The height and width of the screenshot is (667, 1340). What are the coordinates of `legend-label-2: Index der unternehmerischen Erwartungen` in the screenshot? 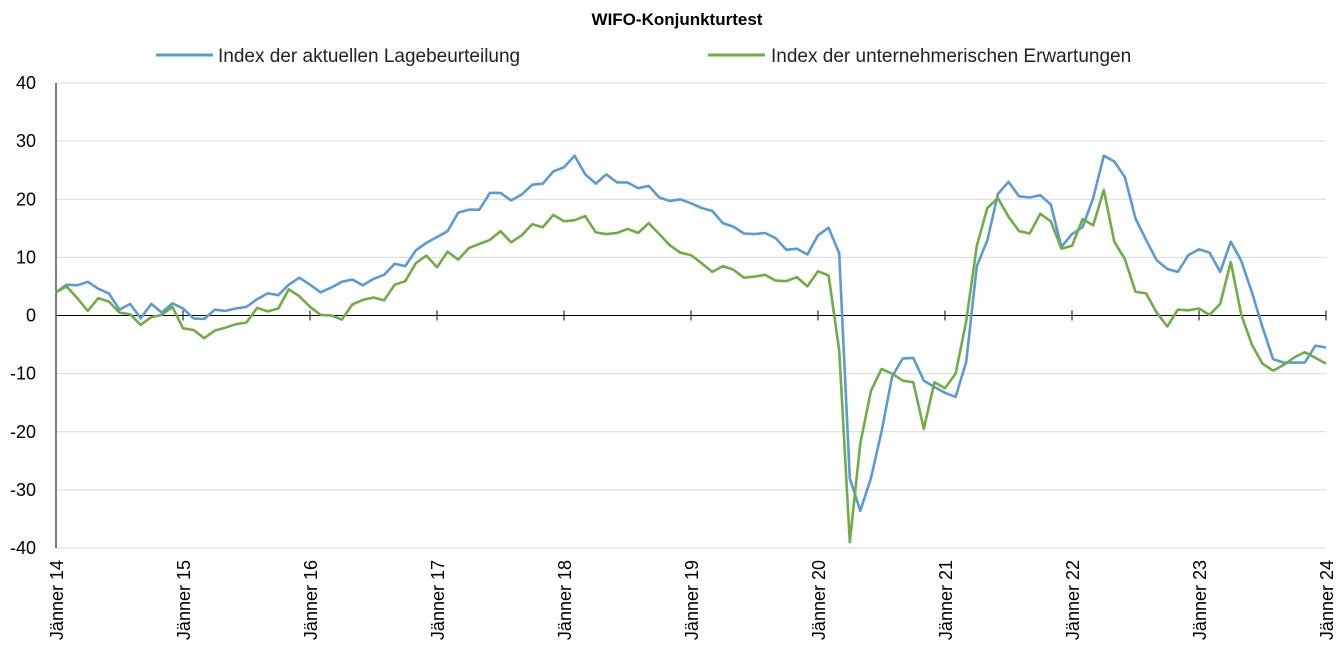 It's located at (951, 56).